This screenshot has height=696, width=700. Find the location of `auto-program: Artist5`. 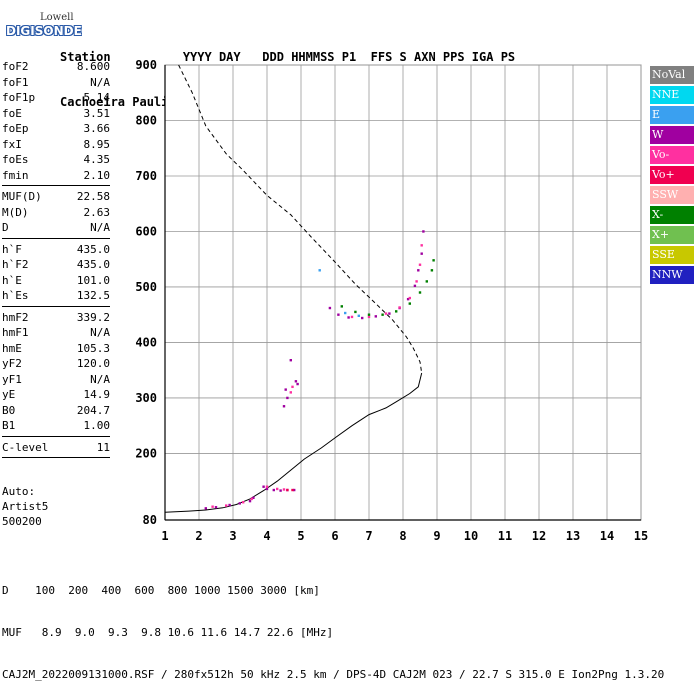

auto-program: Artist5 is located at coordinates (25, 506).